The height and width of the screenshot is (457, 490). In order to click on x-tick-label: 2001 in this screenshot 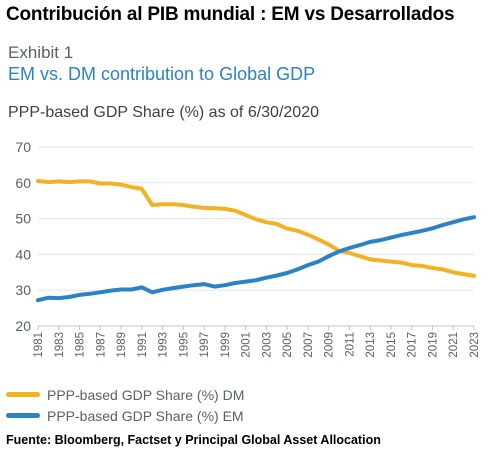, I will do `click(247, 345)`.